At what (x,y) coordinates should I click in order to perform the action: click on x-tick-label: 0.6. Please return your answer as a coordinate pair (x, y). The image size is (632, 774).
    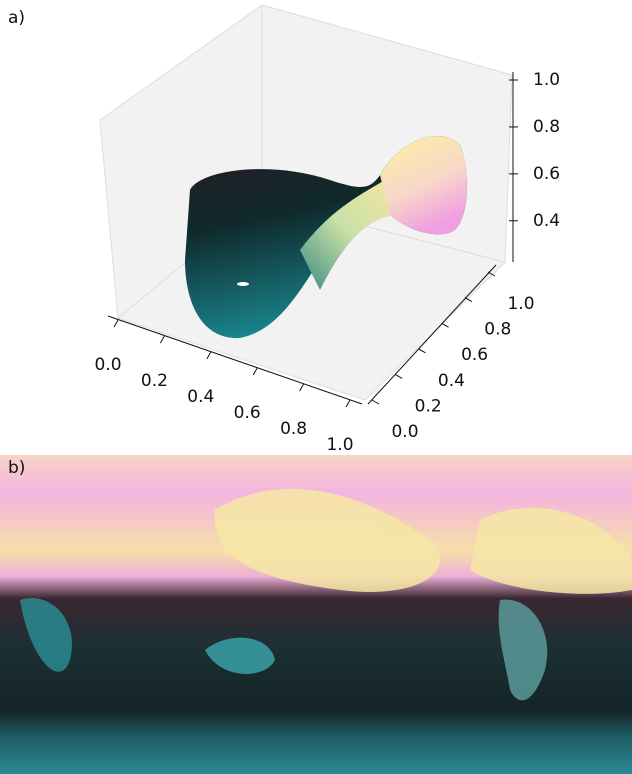
    Looking at the image, I should click on (247, 413).